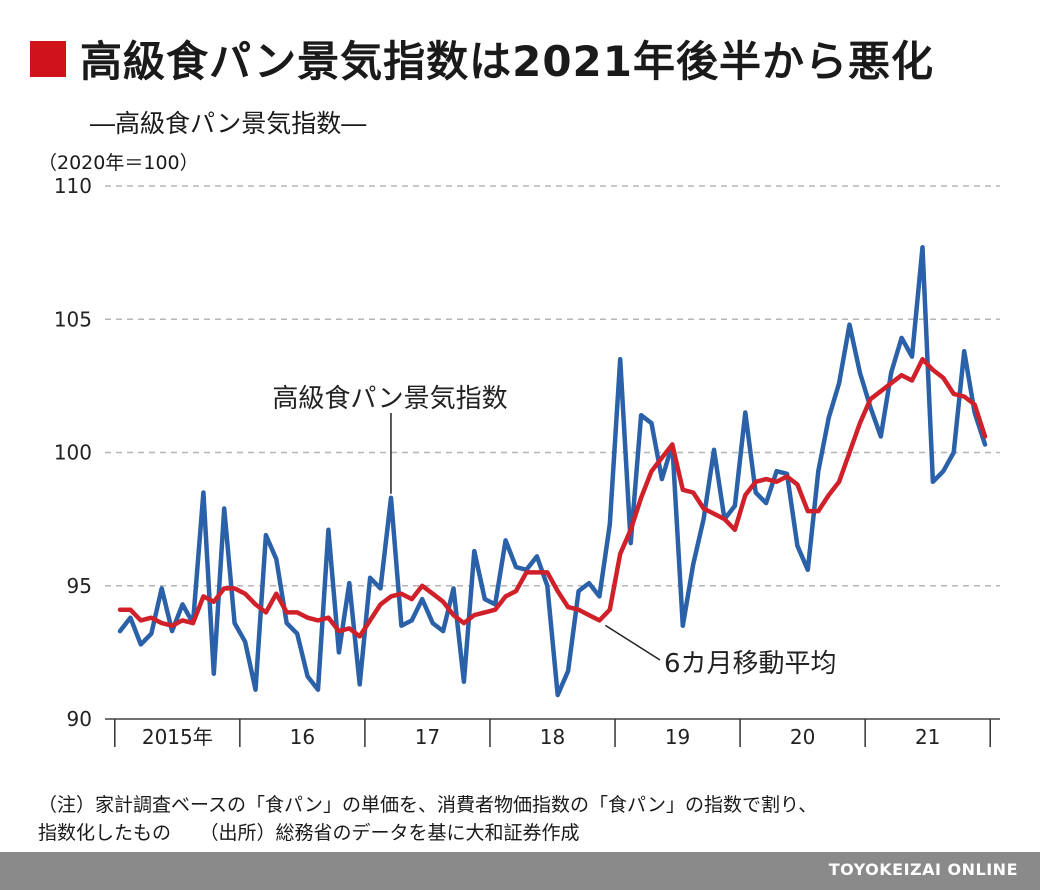 This screenshot has width=1040, height=890. I want to click on x-tick-label: 18, so click(552, 737).